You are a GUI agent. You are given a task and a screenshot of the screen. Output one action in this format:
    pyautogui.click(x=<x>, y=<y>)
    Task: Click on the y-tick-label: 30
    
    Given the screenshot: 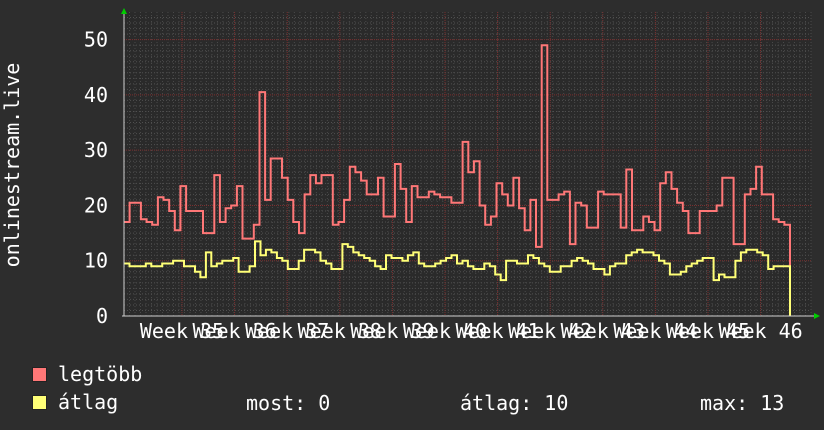 What is the action you would take?
    pyautogui.click(x=96, y=150)
    